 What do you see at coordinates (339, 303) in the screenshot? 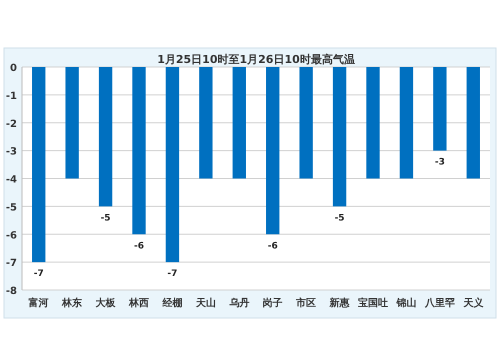
I see `x-tick-label: 新惠` at bounding box center [339, 303].